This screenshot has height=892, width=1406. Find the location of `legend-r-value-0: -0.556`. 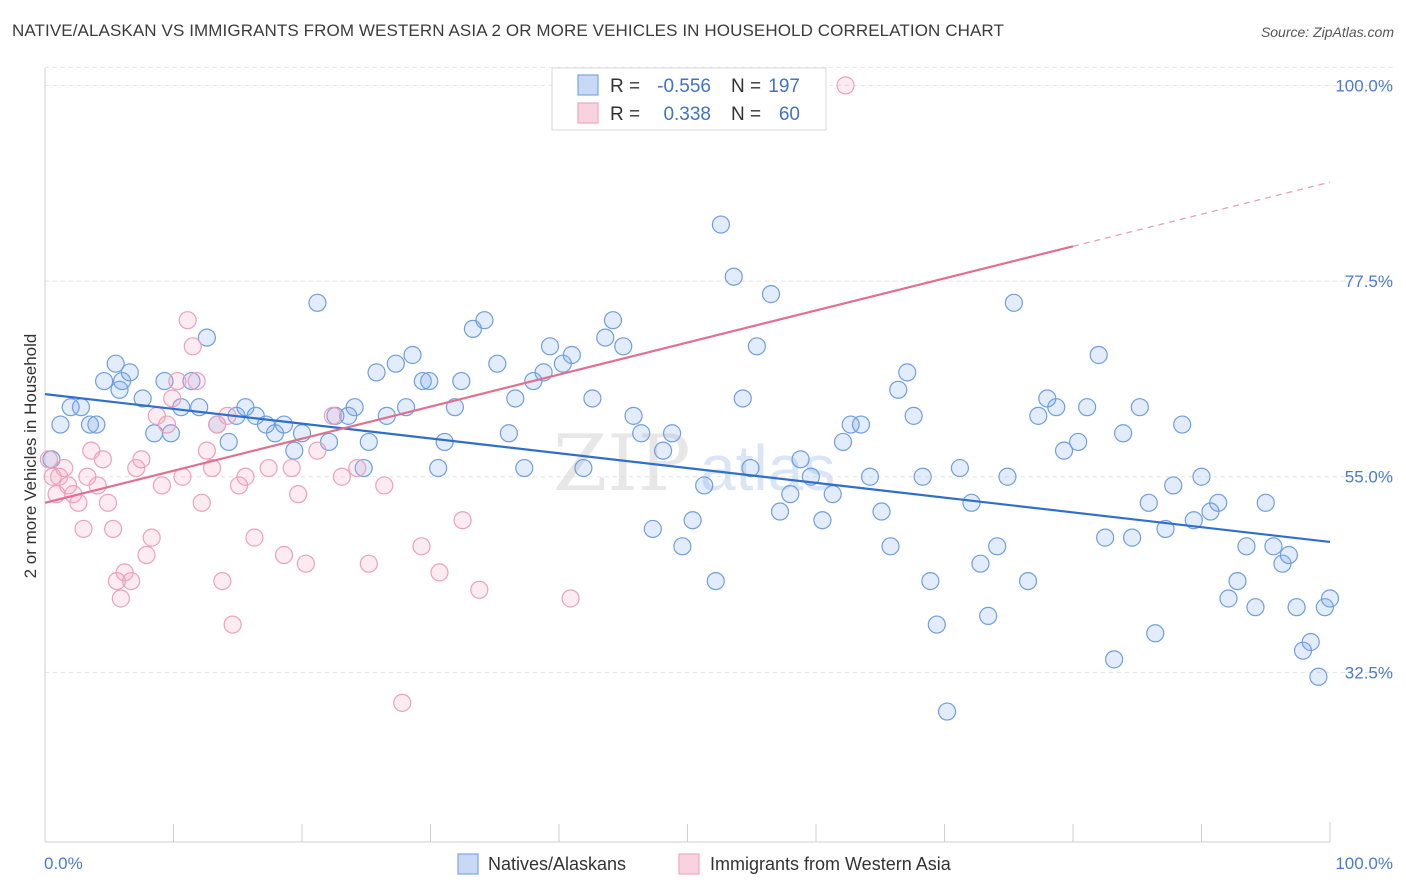

legend-r-value-0: -0.556 is located at coordinates (684, 86).